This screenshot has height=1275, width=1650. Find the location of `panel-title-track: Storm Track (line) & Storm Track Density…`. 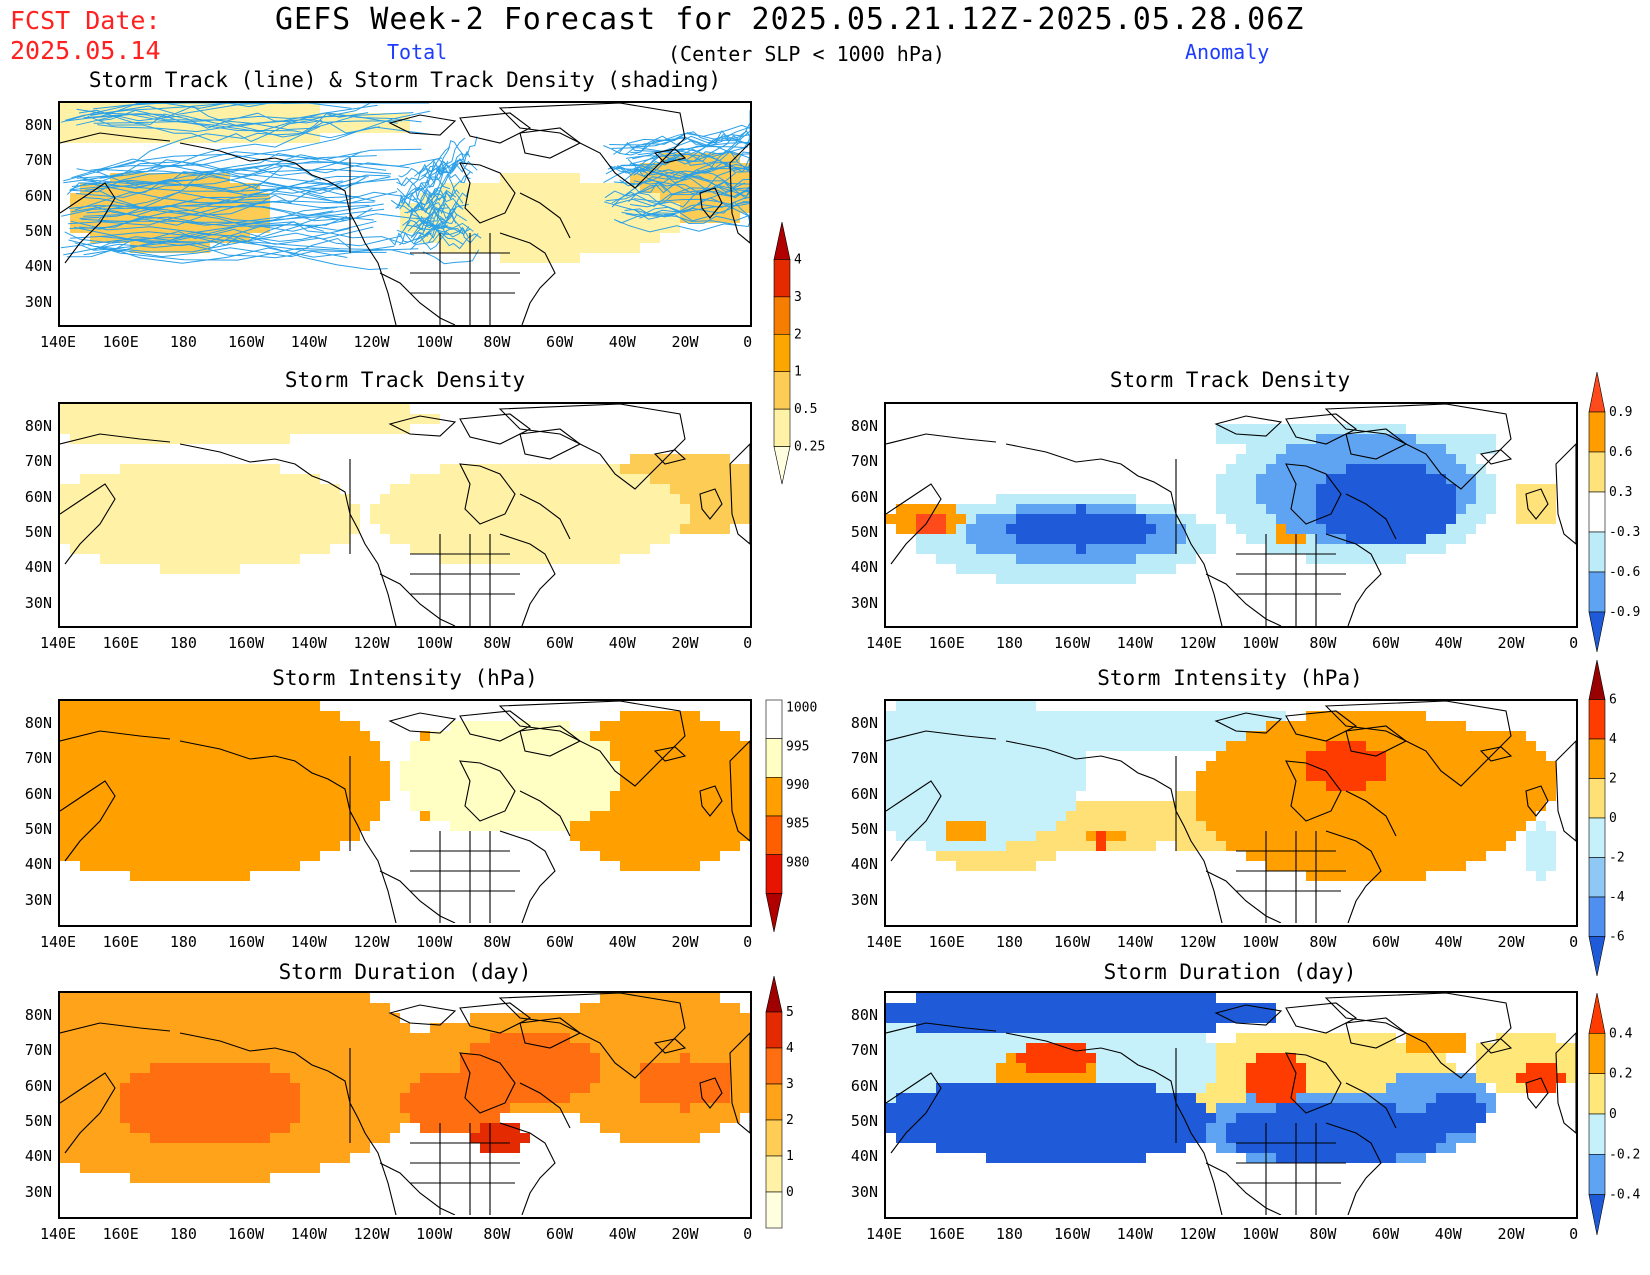

panel-title-track: Storm Track (line) & Storm Track Density… is located at coordinates (405, 80).